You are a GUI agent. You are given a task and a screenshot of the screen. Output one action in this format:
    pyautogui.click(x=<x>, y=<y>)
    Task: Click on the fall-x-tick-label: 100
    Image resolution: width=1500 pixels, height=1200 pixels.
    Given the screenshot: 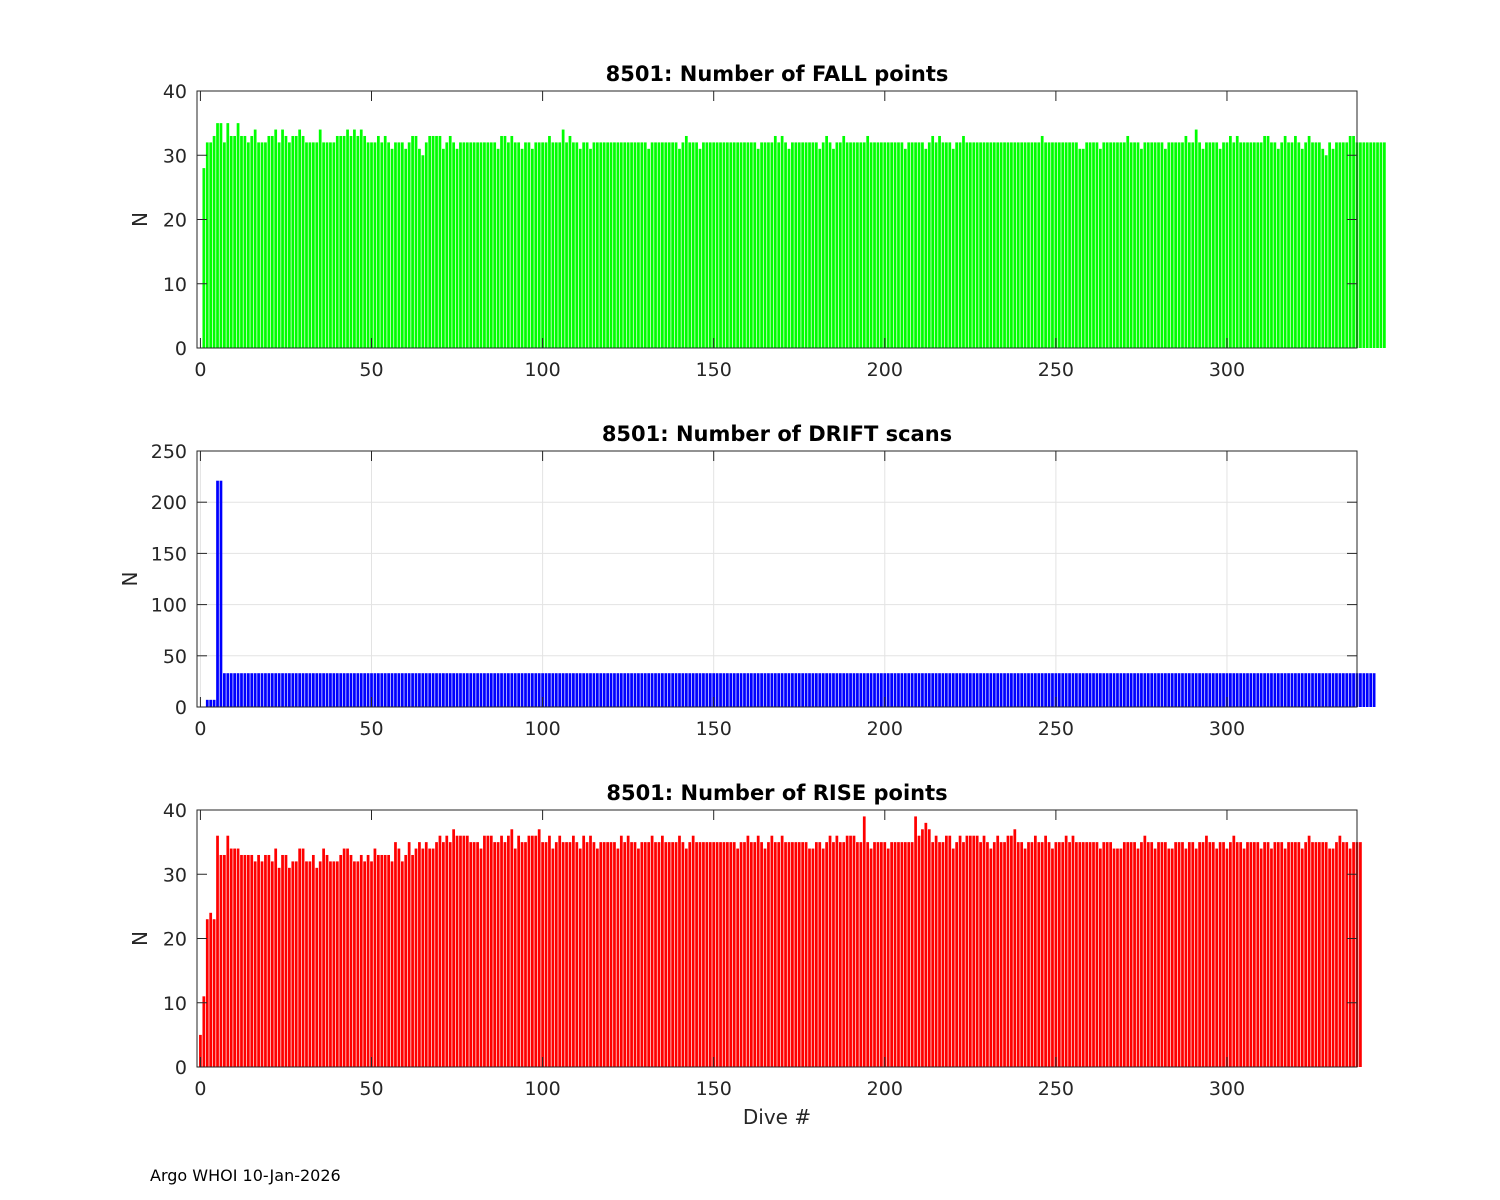 What is the action you would take?
    pyautogui.click(x=542, y=370)
    